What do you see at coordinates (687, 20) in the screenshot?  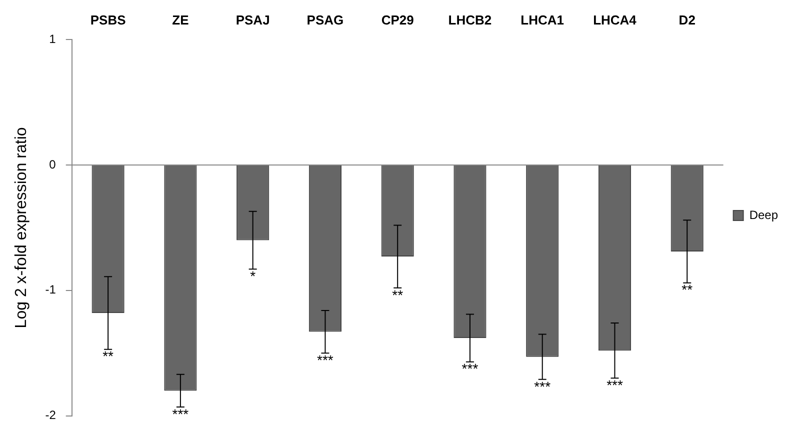 I see `x-tick-label: D2` at bounding box center [687, 20].